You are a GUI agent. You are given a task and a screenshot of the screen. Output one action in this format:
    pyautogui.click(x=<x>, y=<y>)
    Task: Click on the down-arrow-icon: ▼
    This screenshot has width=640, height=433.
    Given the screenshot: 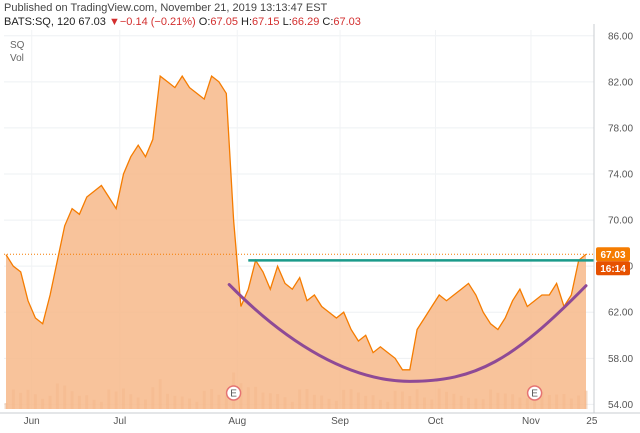 What is the action you would take?
    pyautogui.click(x=114, y=22)
    